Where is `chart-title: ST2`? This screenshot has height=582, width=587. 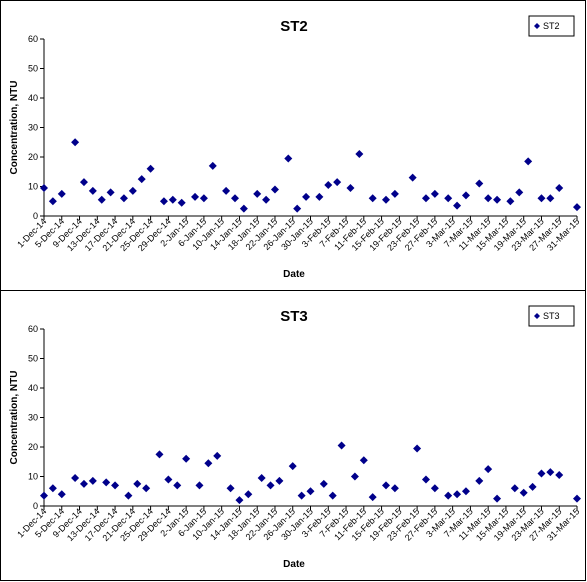 chart-title: ST2 is located at coordinates (294, 26).